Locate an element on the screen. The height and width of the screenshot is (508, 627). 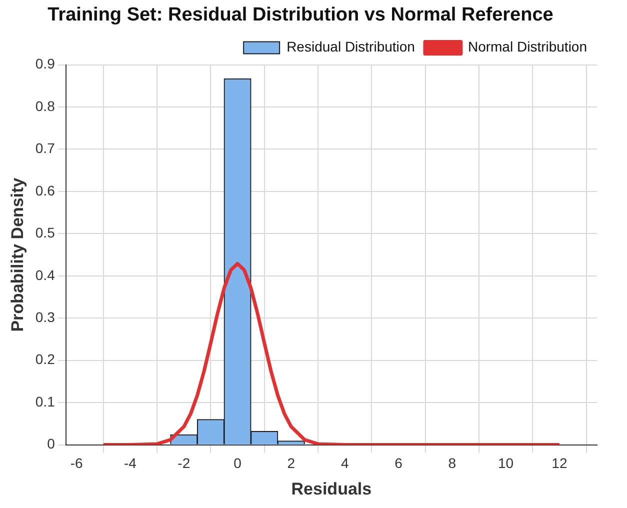
x-tick-label: -6 is located at coordinates (77, 463).